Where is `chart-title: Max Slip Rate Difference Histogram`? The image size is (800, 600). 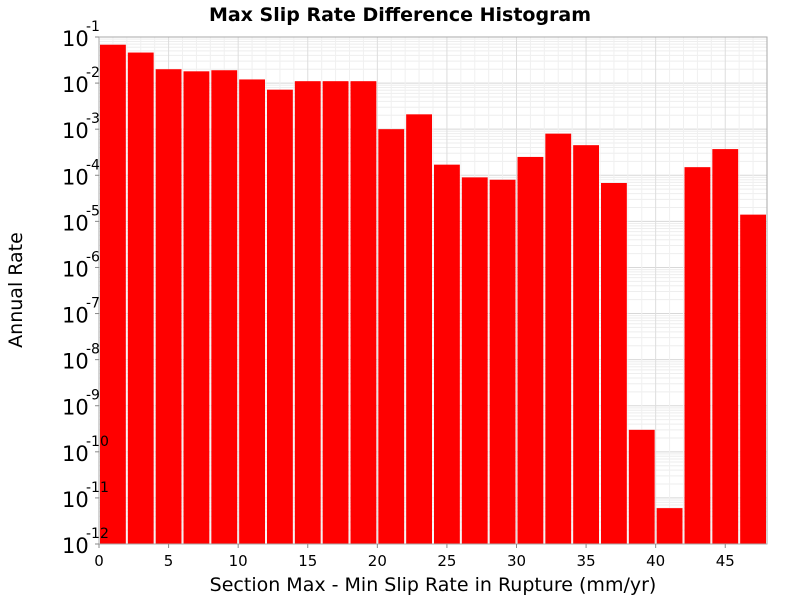 chart-title: Max Slip Rate Difference Histogram is located at coordinates (400, 15).